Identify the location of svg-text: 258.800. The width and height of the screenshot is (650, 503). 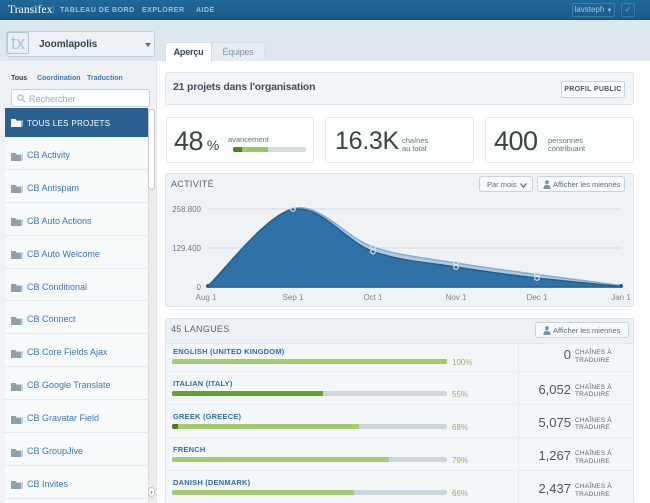
(186, 209).